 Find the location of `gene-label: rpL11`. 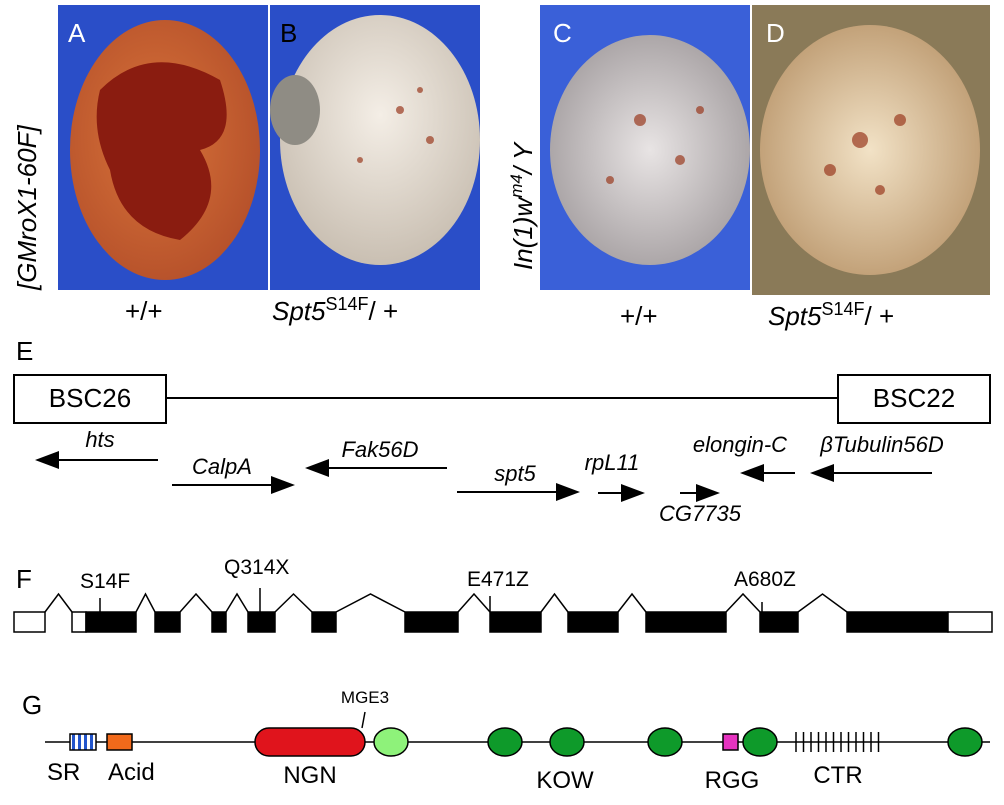

gene-label: rpL11 is located at coordinates (612, 462).